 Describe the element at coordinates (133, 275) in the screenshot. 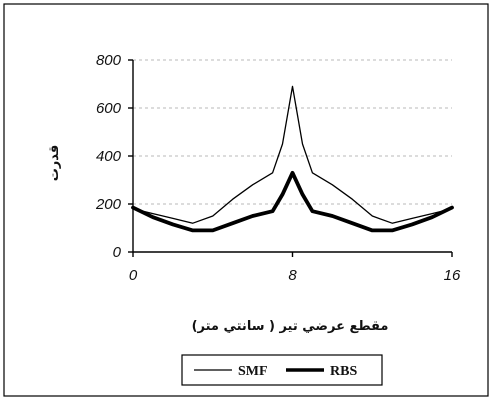

I see `x-tick-label: 0` at that location.